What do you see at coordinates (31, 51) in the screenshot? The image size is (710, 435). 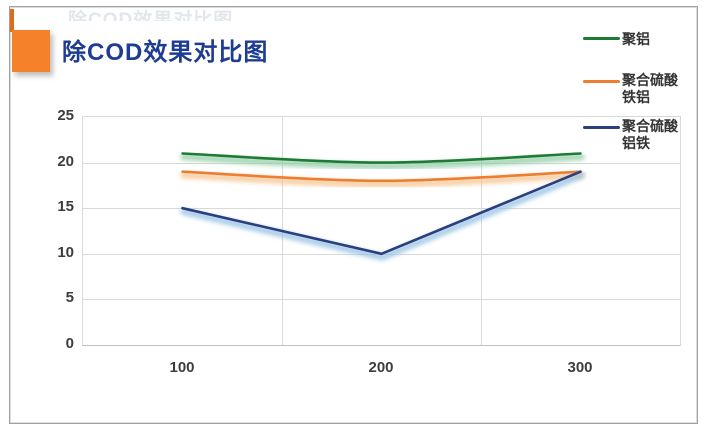 I see `orange-accent-square` at bounding box center [31, 51].